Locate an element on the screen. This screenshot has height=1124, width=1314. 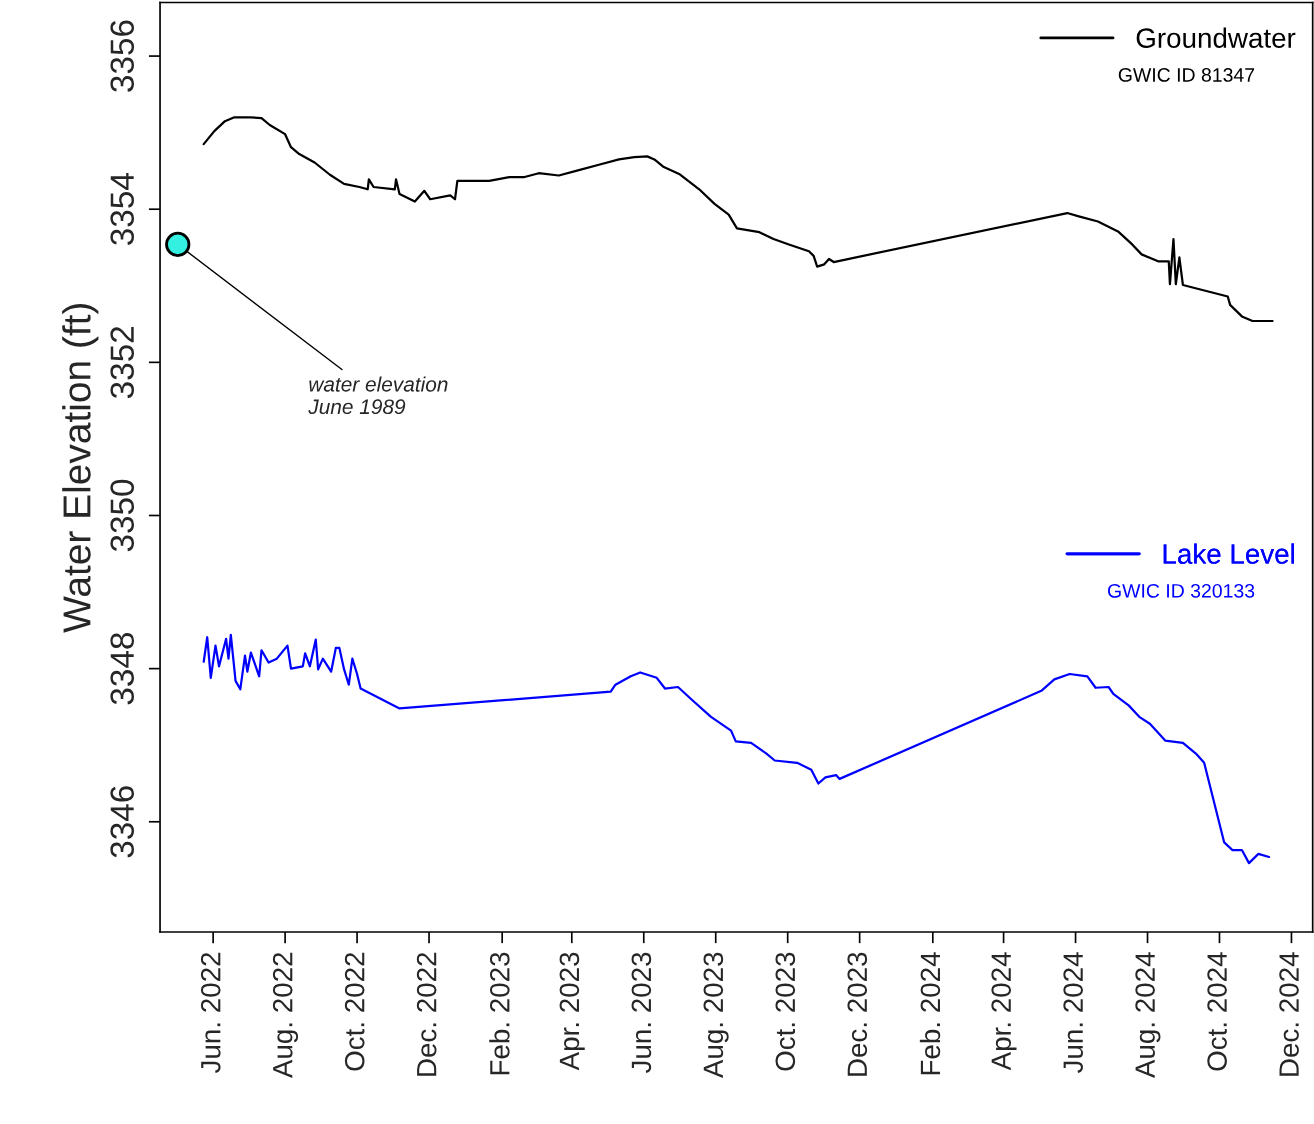
x-tick-label: Dec. 2023 is located at coordinates (857, 1014).